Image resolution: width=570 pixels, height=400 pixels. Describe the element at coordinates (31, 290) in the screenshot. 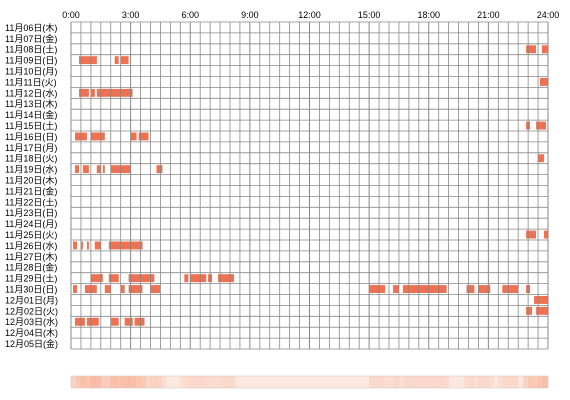

I see `row-label: 11月30日(日)` at that location.